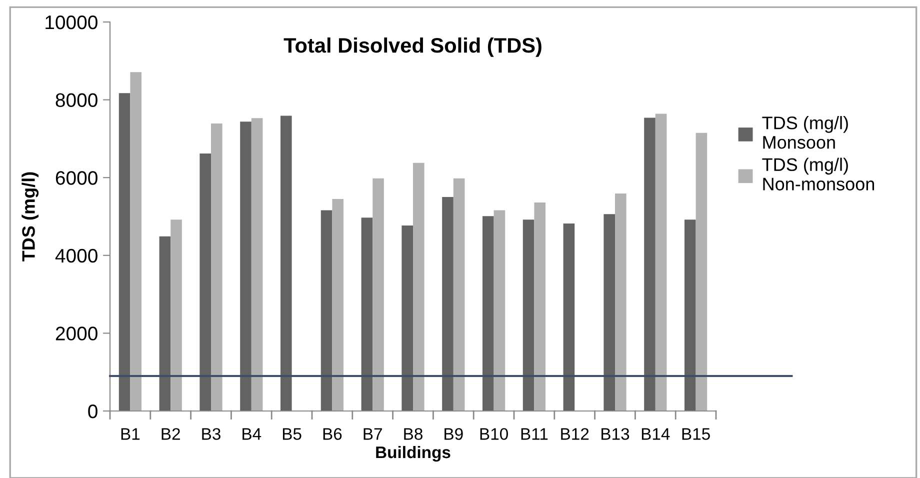 The height and width of the screenshot is (478, 920). Describe the element at coordinates (413, 47) in the screenshot. I see `text: Total Disolved Solid (TDS)` at that location.